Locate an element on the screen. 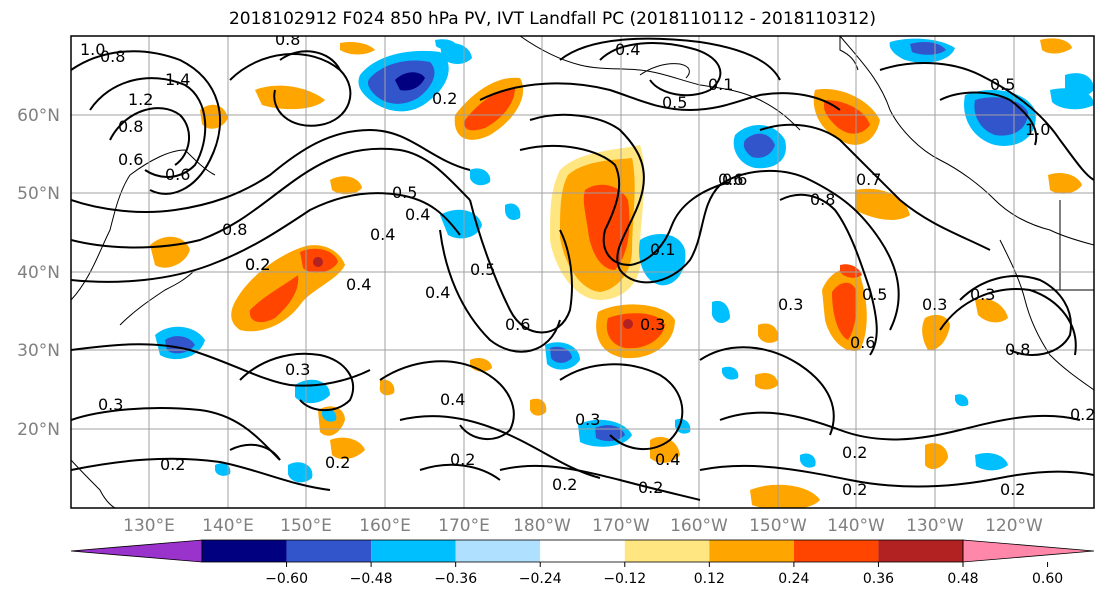 The height and width of the screenshot is (601, 1105). contour-label: 1.2 is located at coordinates (140, 99).